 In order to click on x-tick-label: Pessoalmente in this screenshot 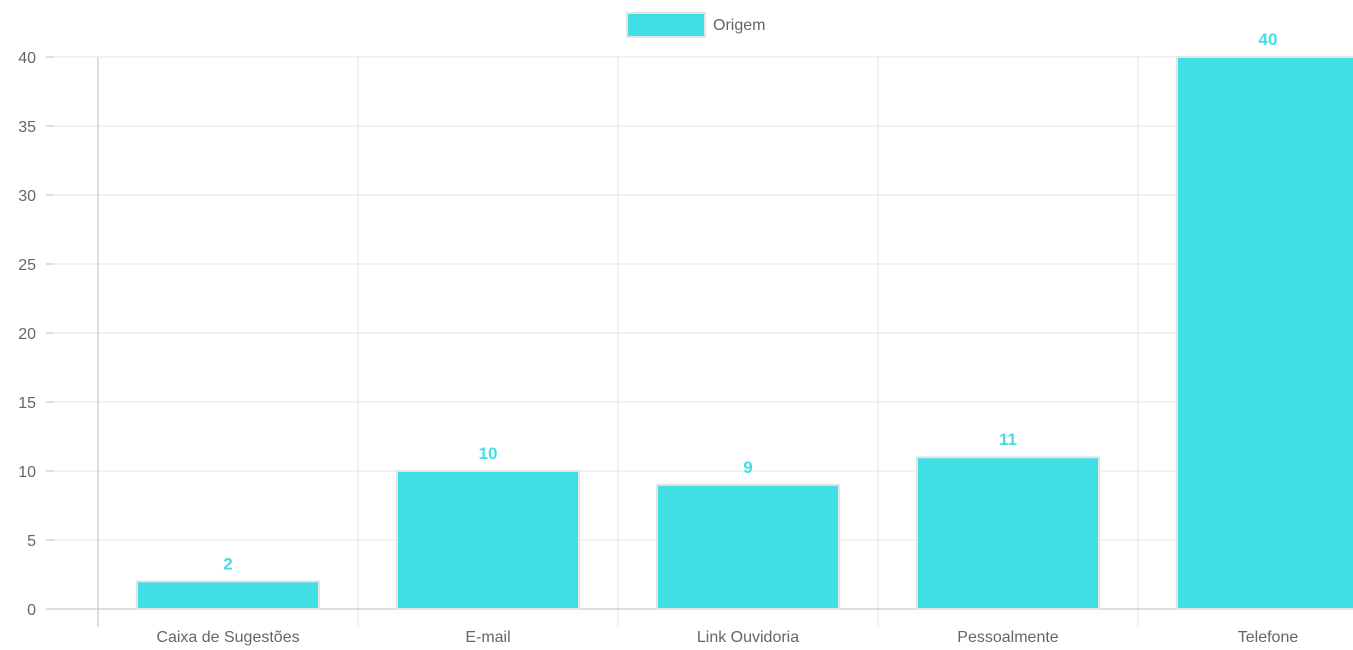, I will do `click(1007, 637)`.